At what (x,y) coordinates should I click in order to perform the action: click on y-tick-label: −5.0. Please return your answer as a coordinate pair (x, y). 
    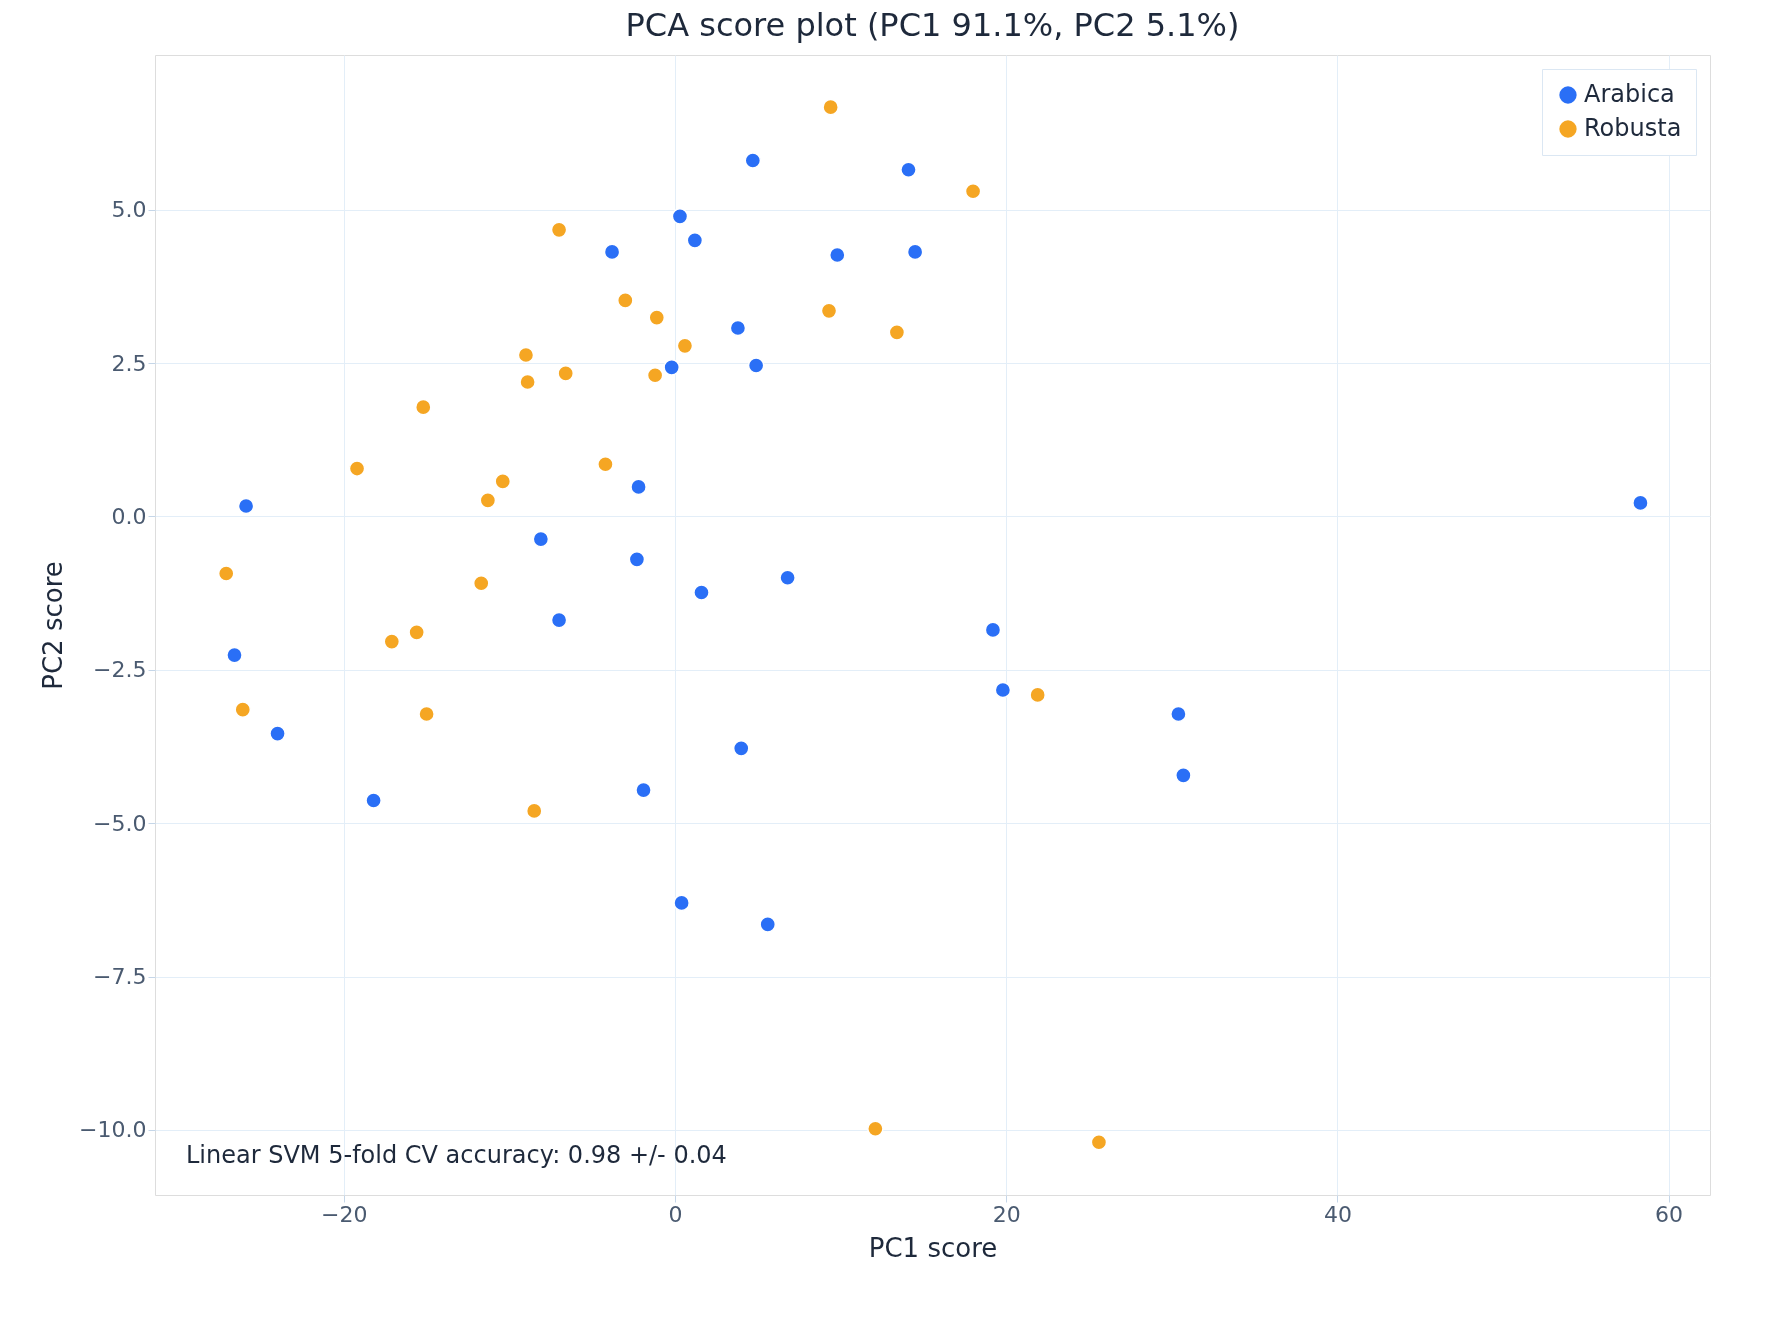
    Looking at the image, I should click on (120, 823).